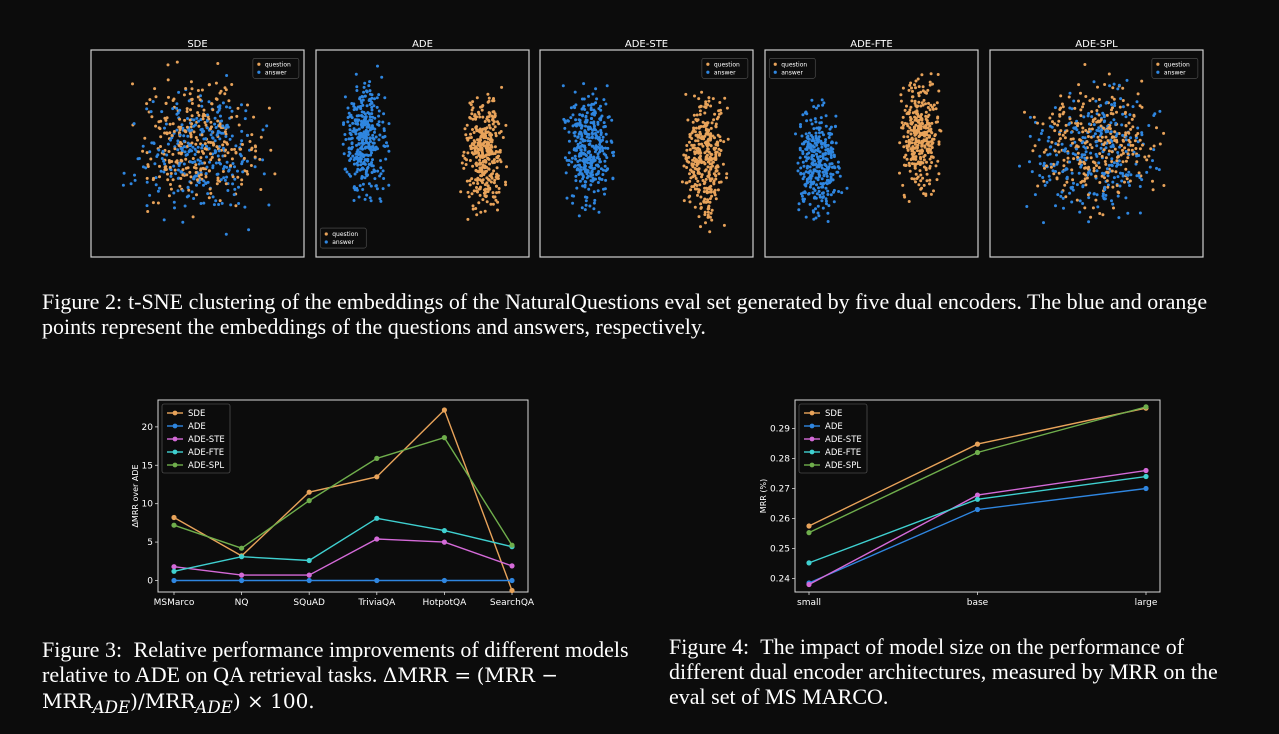 The width and height of the screenshot is (1279, 734). What do you see at coordinates (376, 603) in the screenshot?
I see `x-tick-label-triviaqa: TriviaQA` at bounding box center [376, 603].